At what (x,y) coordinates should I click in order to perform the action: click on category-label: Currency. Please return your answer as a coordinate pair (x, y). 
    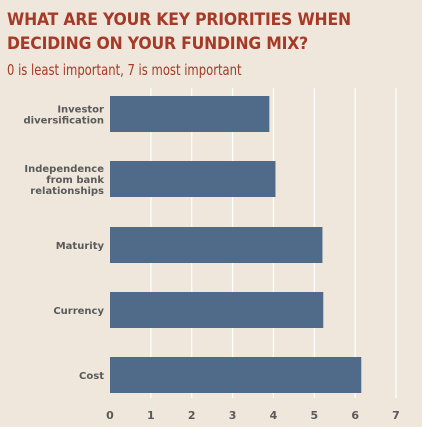
    Looking at the image, I should click on (78, 311).